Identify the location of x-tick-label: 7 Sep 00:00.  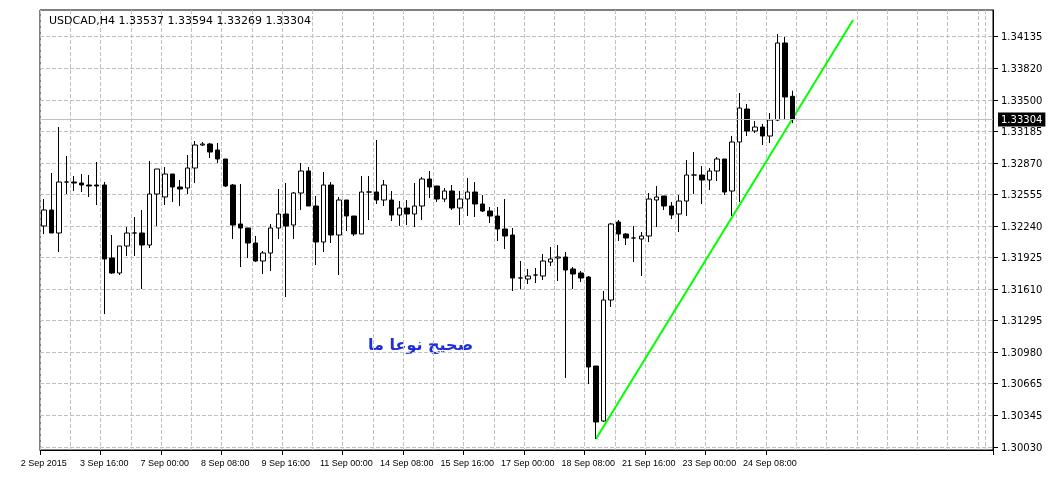
(165, 462).